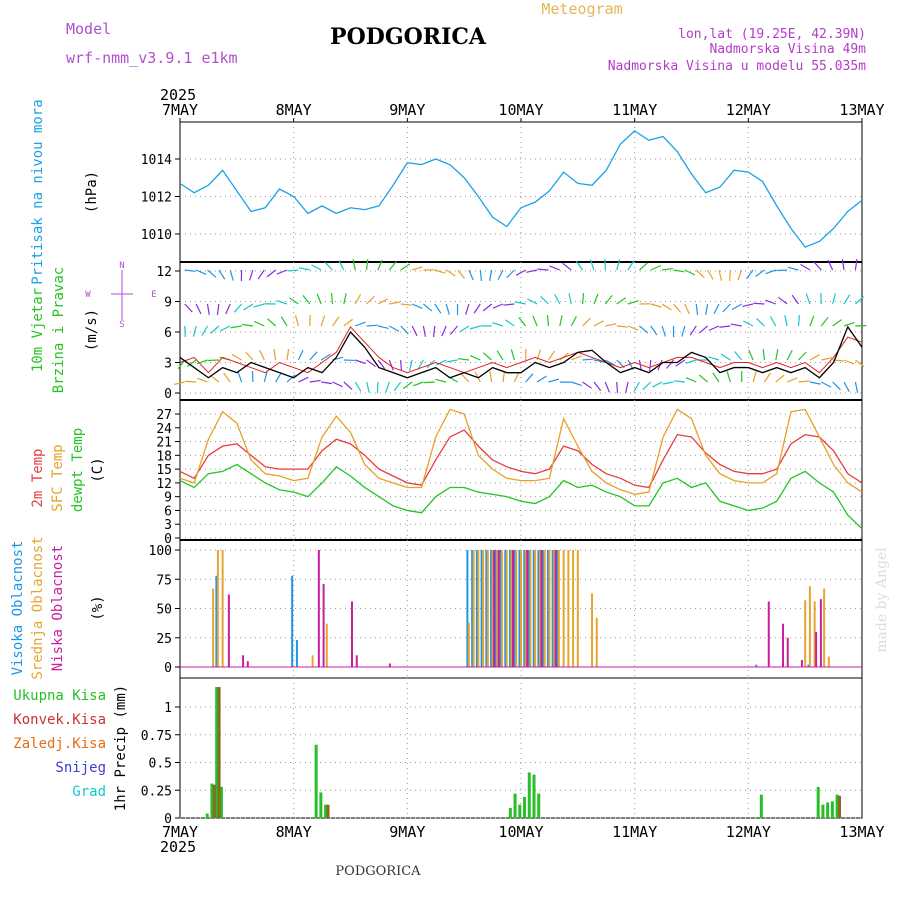 The width and height of the screenshot is (900, 904). I want to click on compass-south: S, so click(121, 325).